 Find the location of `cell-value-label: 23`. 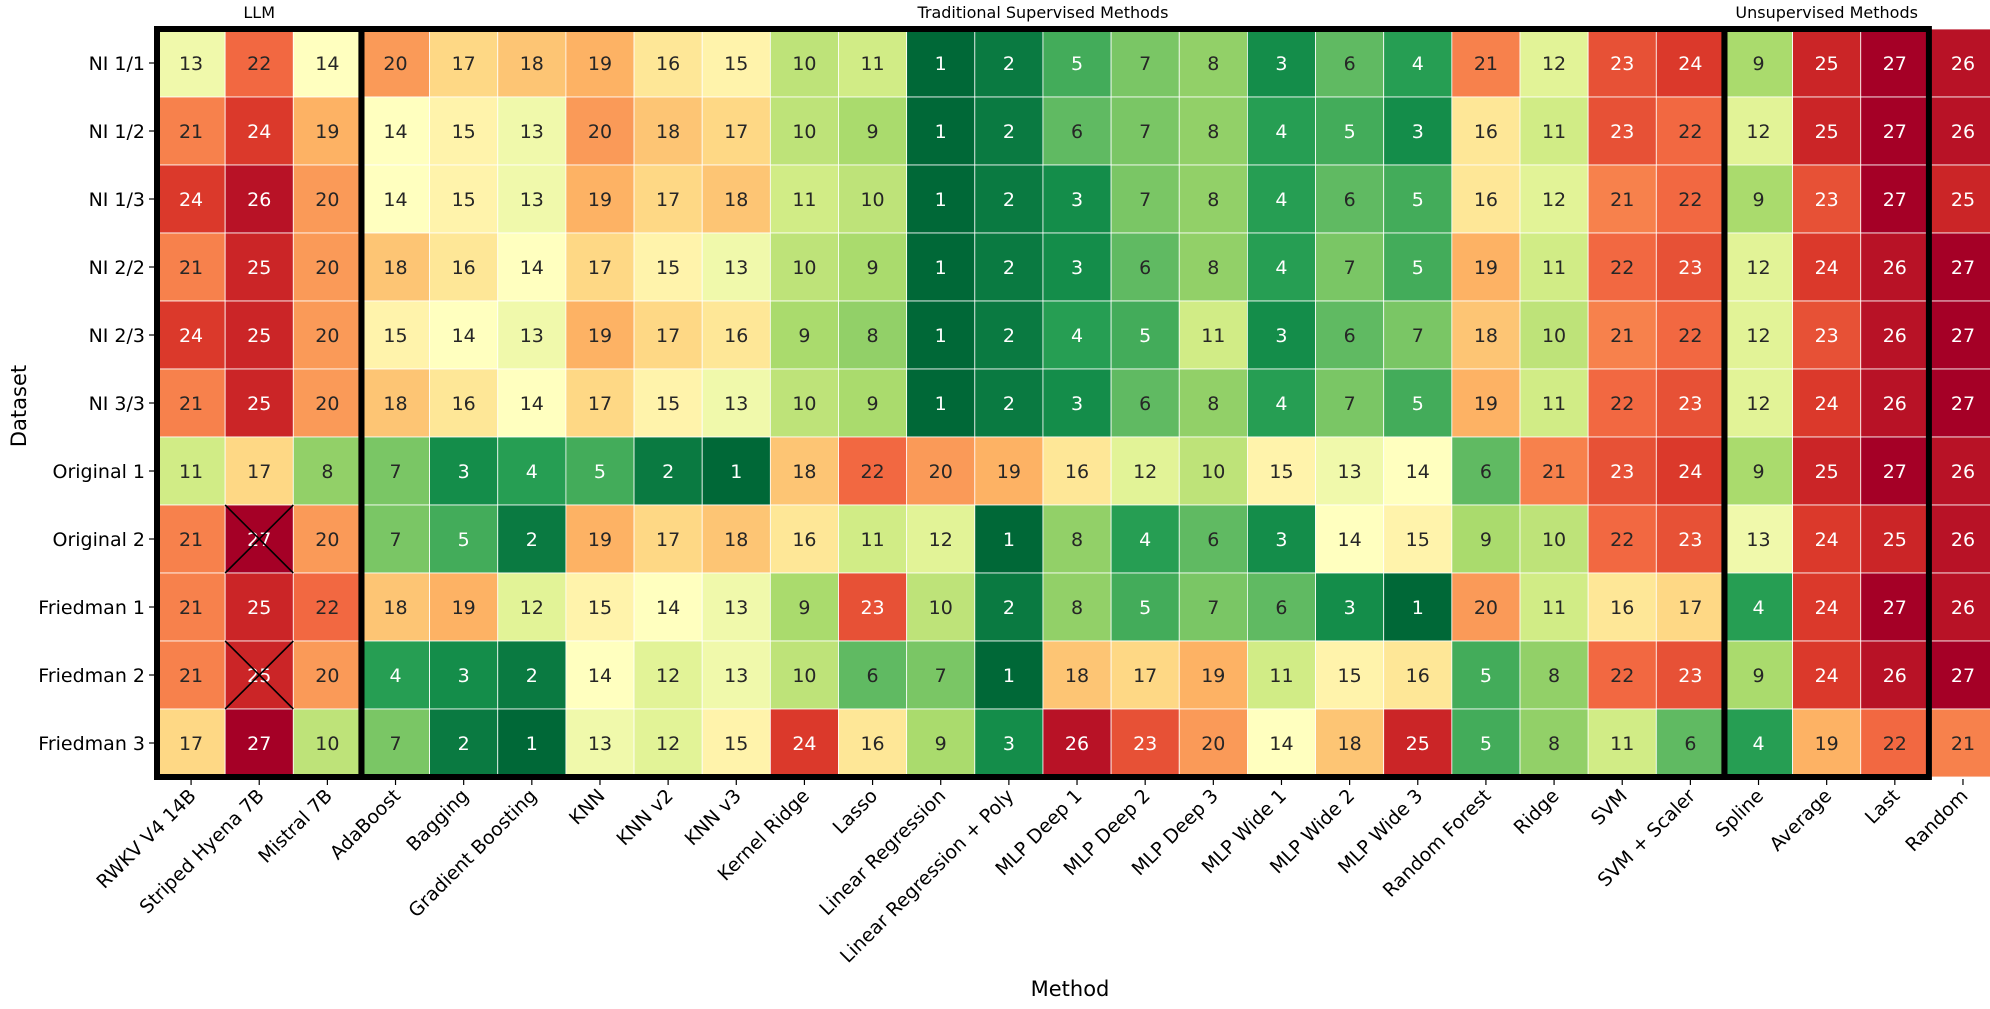

cell-value-label: 23 is located at coordinates (1622, 64).